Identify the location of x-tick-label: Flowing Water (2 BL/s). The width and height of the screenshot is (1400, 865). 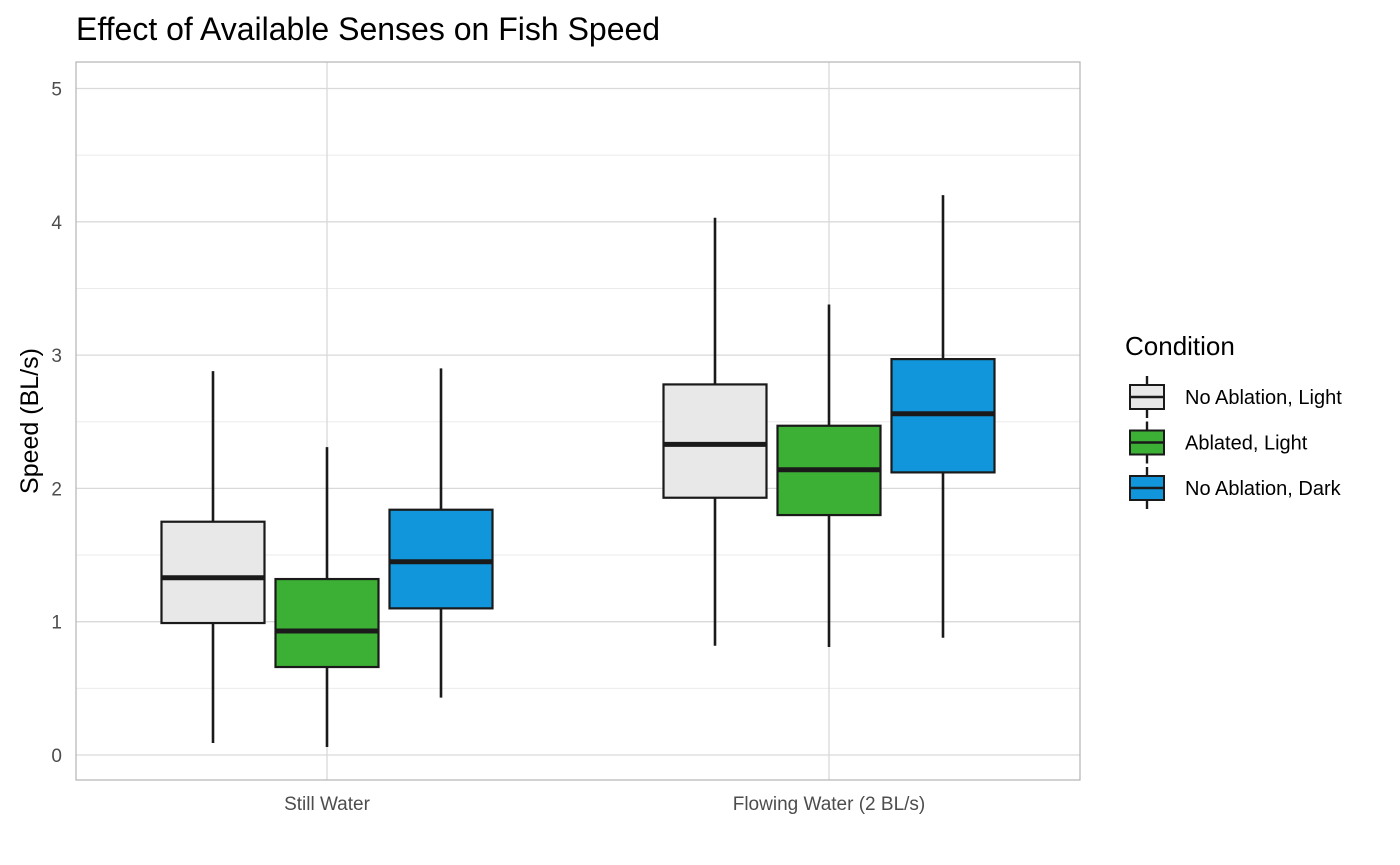
(829, 804).